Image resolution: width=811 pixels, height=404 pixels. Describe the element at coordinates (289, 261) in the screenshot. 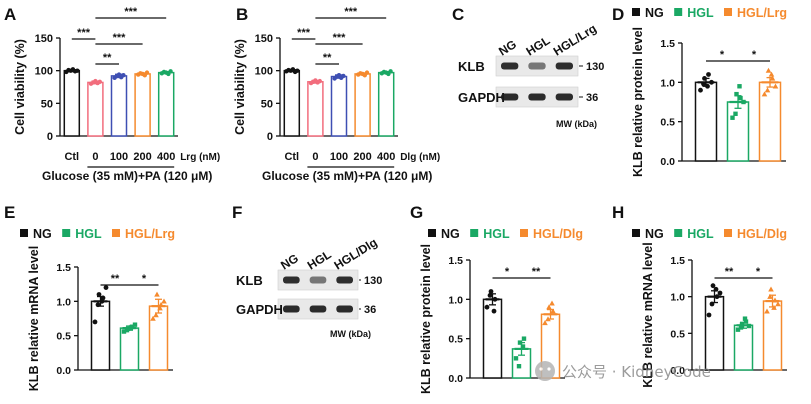

I see `lane-label: NG` at that location.